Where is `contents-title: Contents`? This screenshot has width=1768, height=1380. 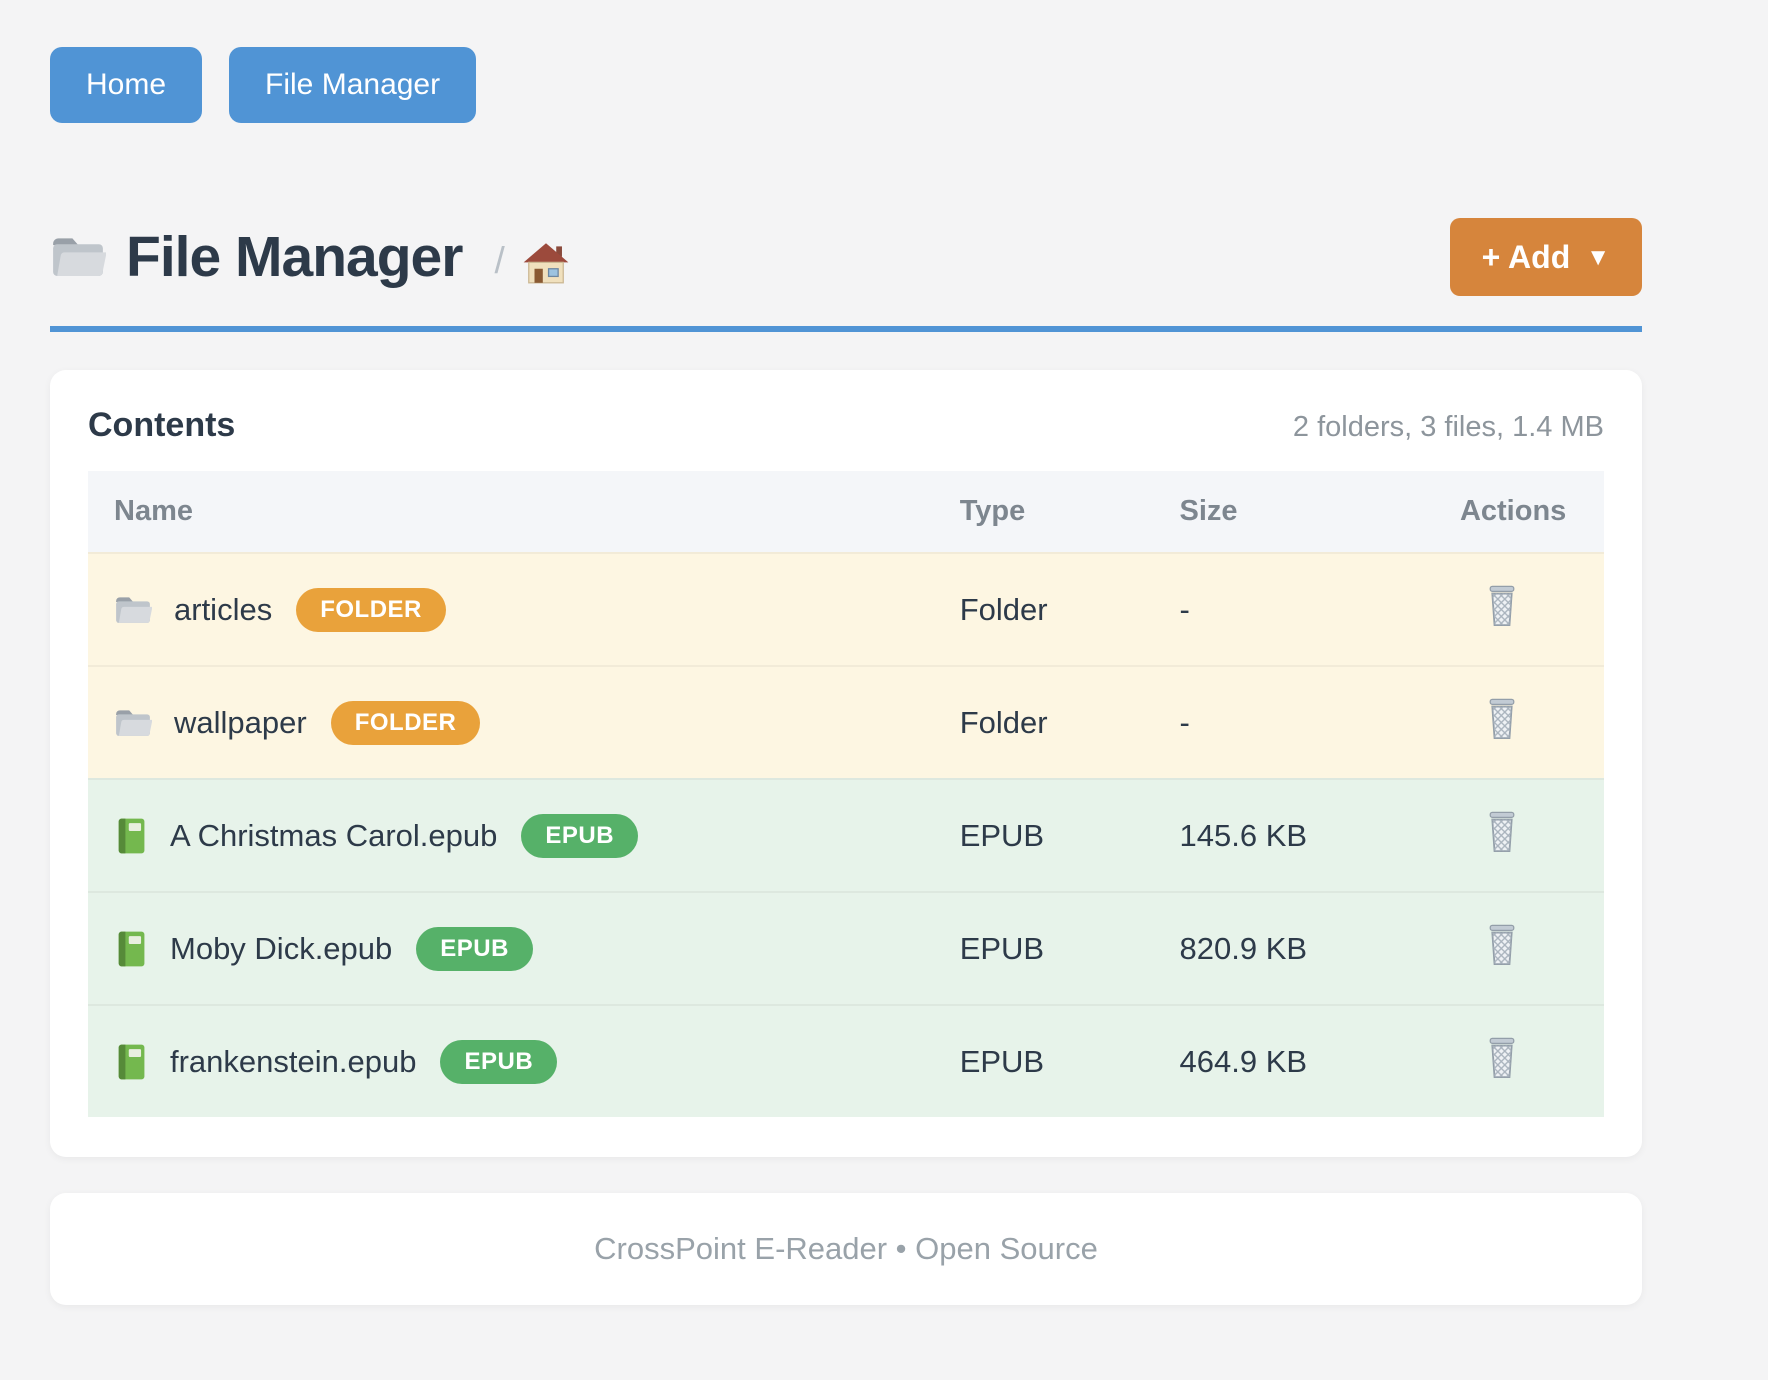
contents-title: Contents is located at coordinates (162, 425).